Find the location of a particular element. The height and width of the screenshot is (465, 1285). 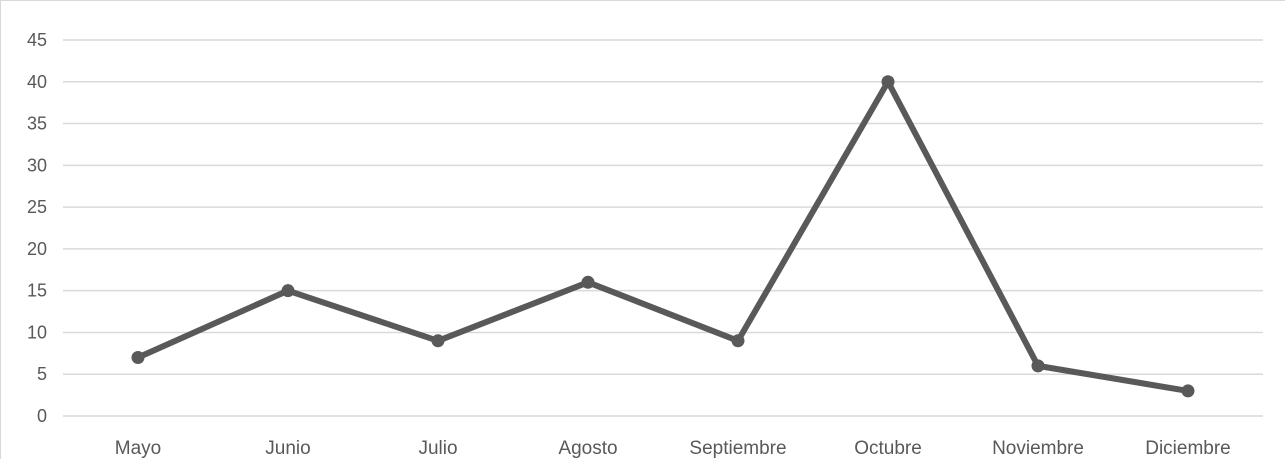

y-axis-tick-labels: 0 5 10 15 20 25 30 35 40 45 is located at coordinates (37, 228).